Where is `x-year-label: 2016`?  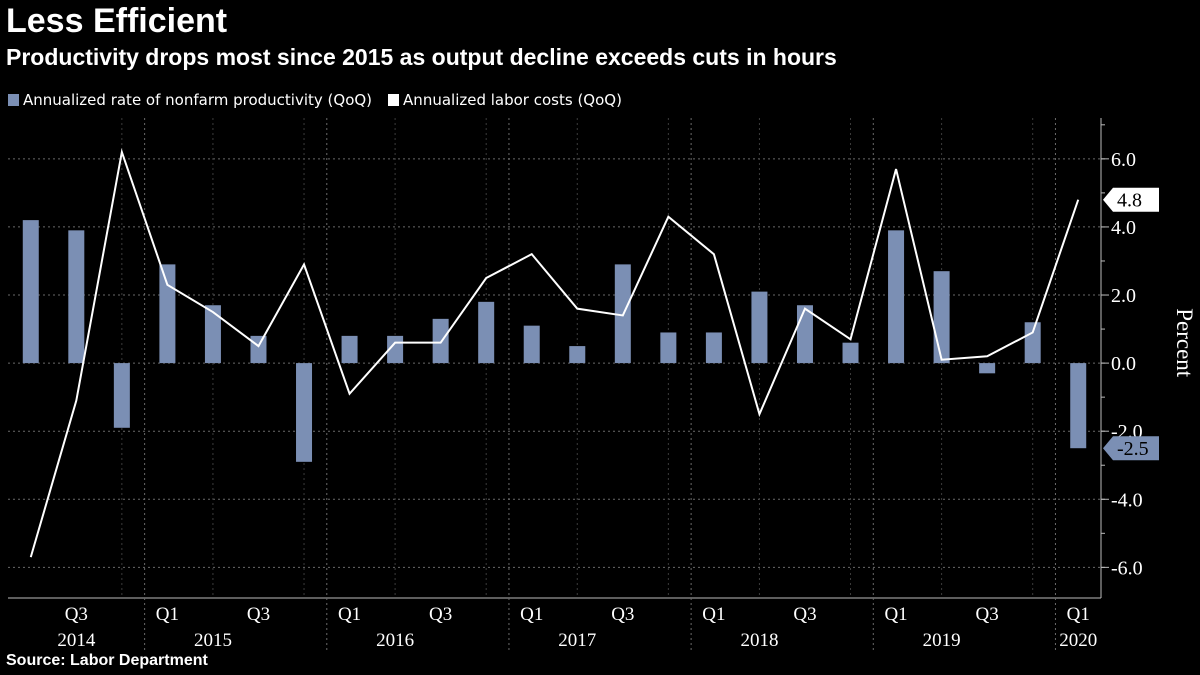 x-year-label: 2016 is located at coordinates (395, 640).